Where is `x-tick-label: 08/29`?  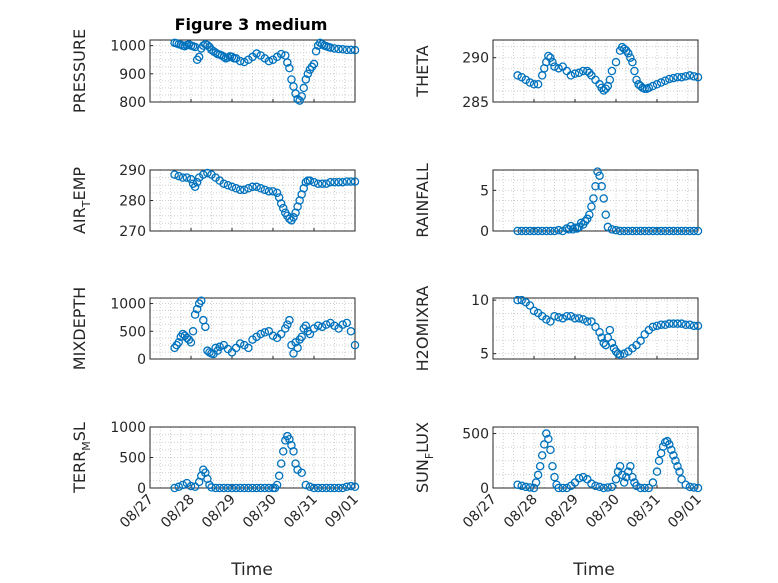 x-tick-label: 08/29 is located at coordinates (562, 512).